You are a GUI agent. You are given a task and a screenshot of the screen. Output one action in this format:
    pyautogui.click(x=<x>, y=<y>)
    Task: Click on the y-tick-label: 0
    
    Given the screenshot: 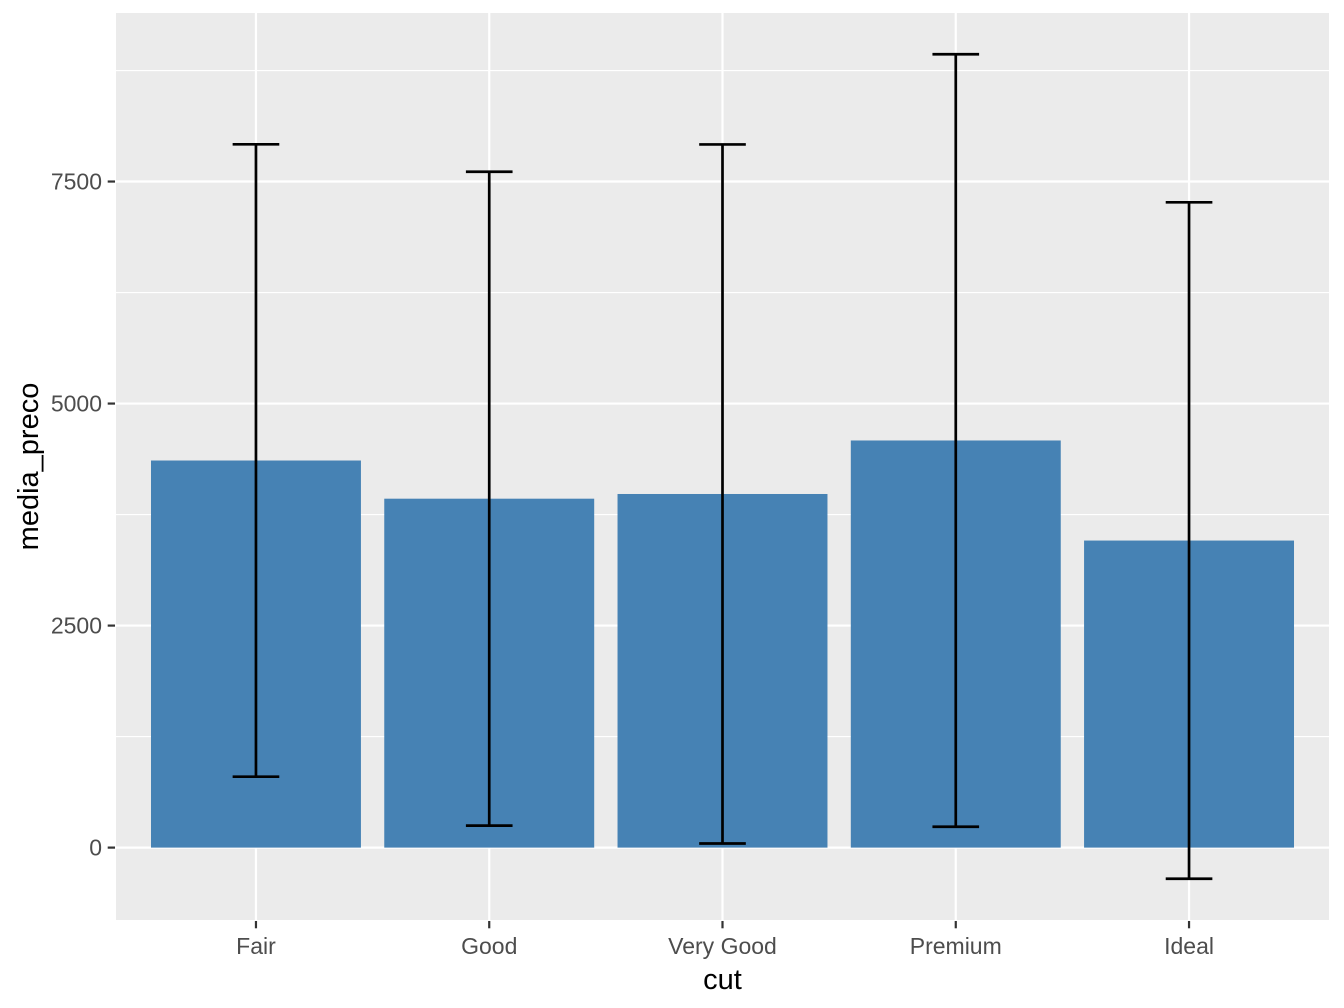 What is the action you would take?
    pyautogui.click(x=95, y=848)
    